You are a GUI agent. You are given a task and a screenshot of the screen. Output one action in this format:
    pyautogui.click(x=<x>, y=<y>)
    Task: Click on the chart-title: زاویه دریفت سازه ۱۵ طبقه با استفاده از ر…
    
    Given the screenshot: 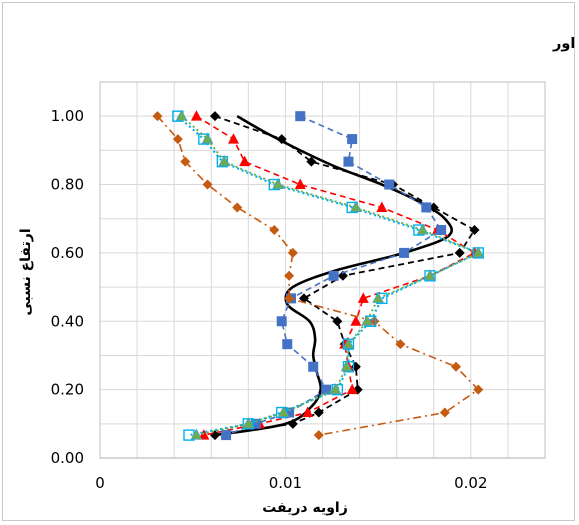 What is the action you would take?
    pyautogui.click(x=565, y=44)
    